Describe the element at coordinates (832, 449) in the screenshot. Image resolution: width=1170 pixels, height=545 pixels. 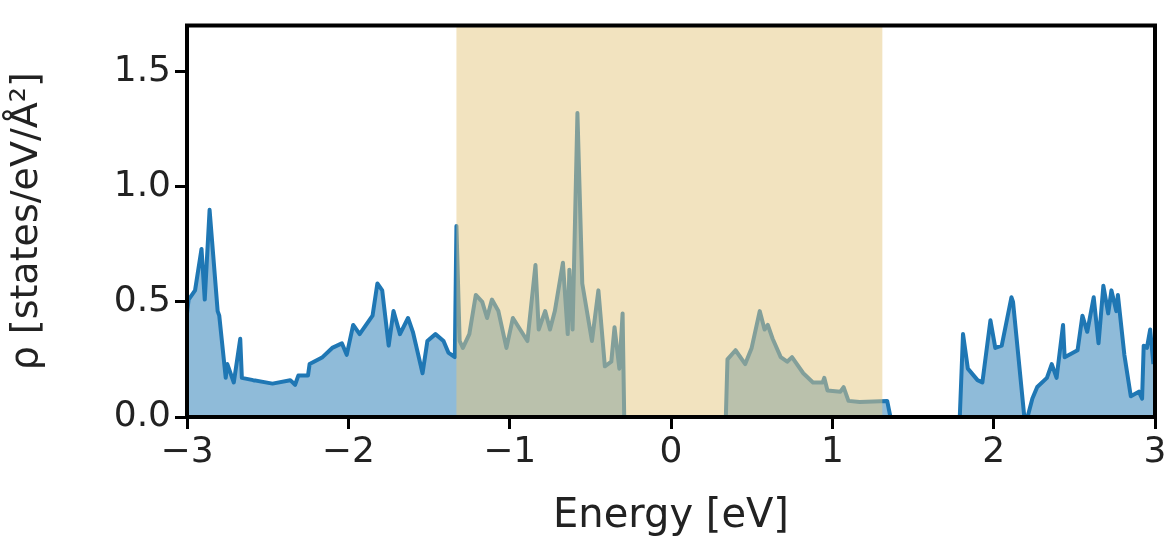
I see `x-tick-label: 1` at that location.